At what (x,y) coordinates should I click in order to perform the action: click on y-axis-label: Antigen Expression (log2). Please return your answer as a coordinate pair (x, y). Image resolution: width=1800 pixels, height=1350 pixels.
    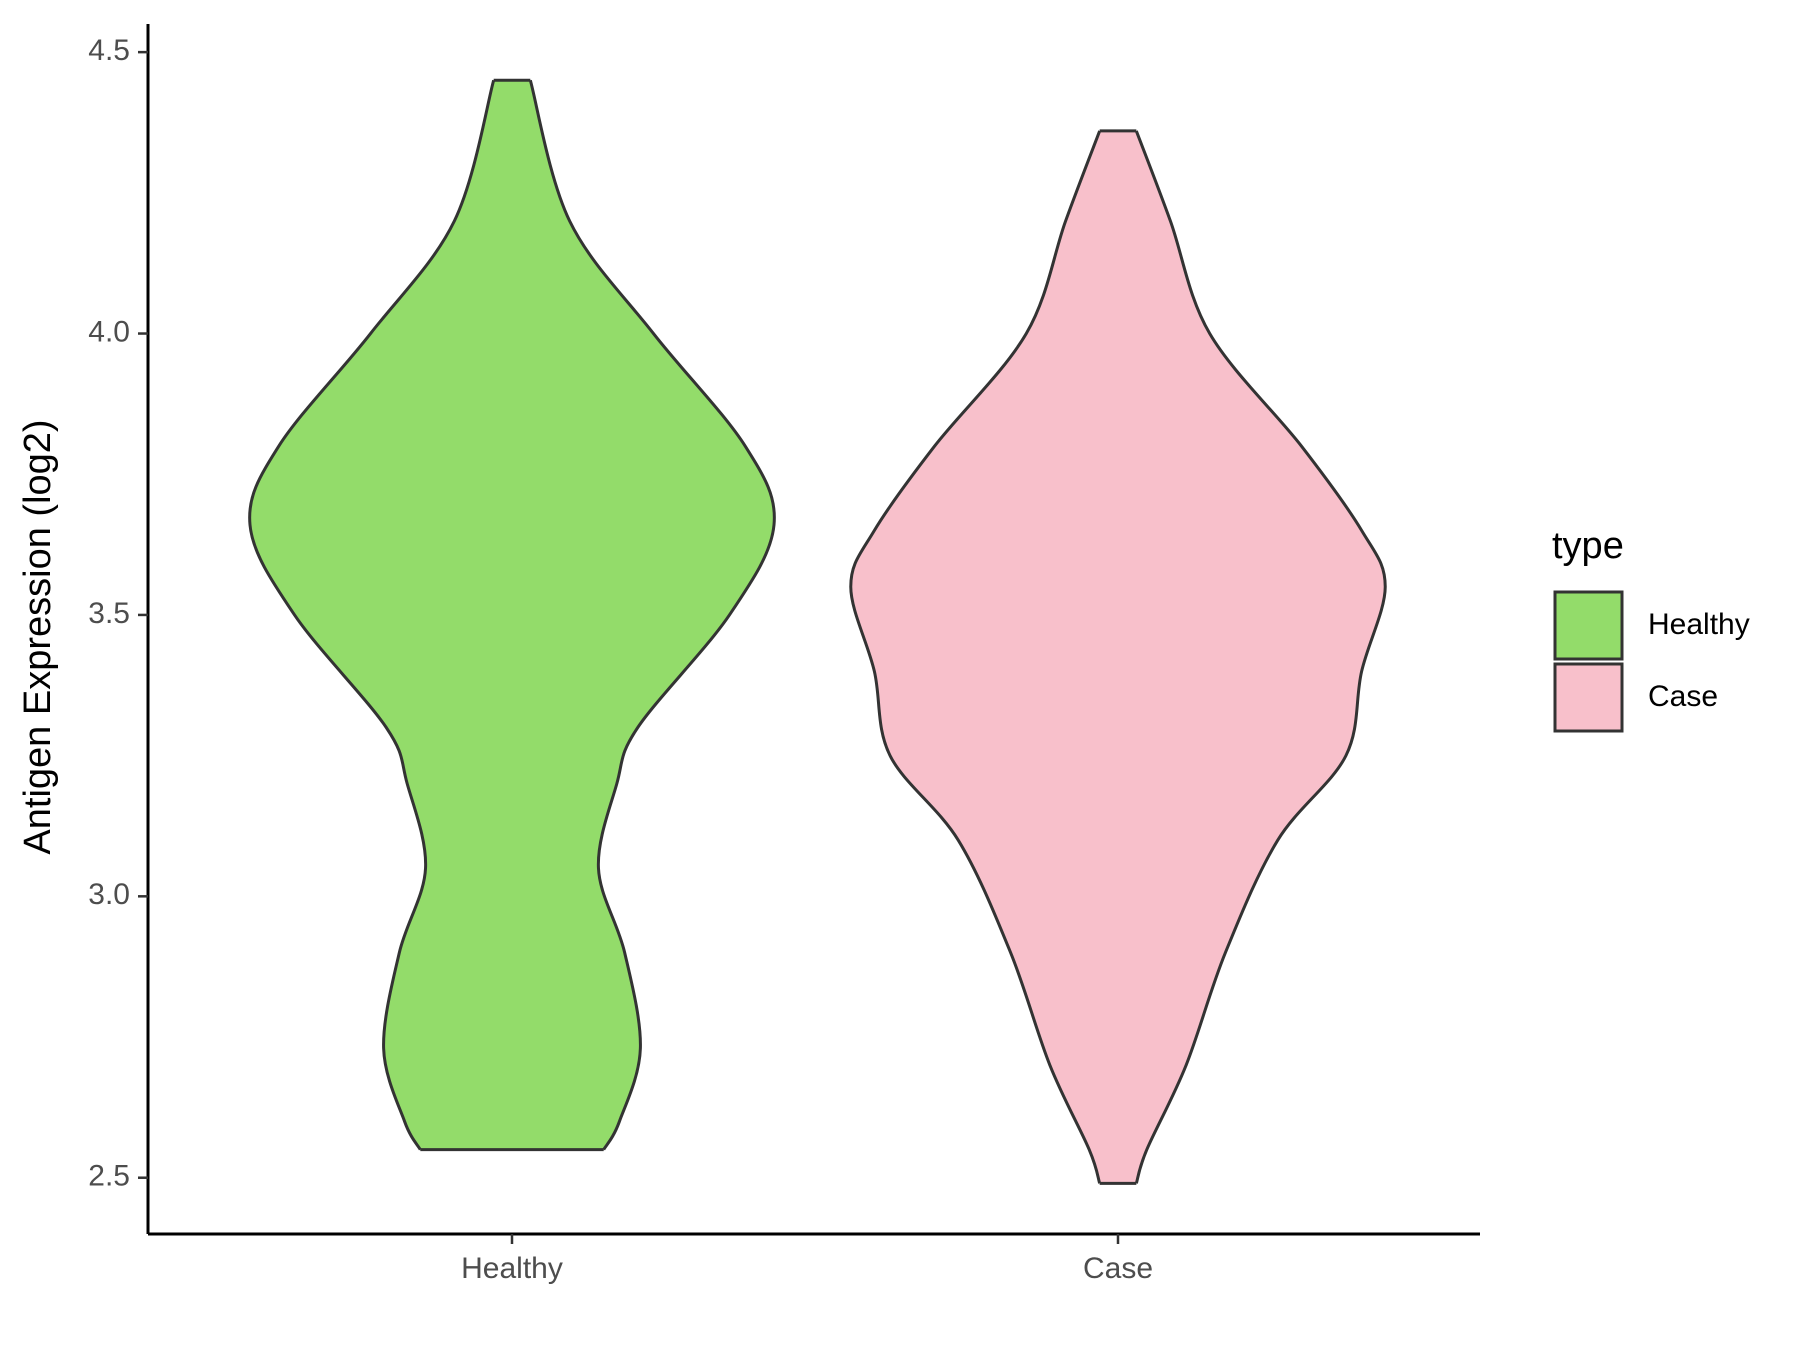
    Looking at the image, I should click on (38, 636).